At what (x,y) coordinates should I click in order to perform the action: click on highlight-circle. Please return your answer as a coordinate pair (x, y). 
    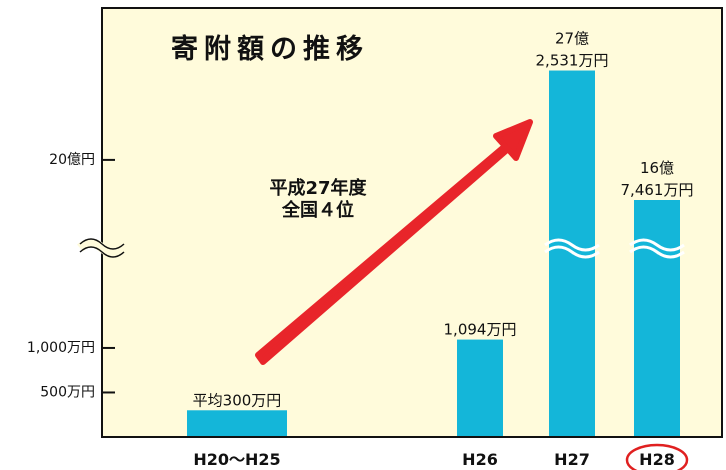
    Looking at the image, I should click on (657, 456).